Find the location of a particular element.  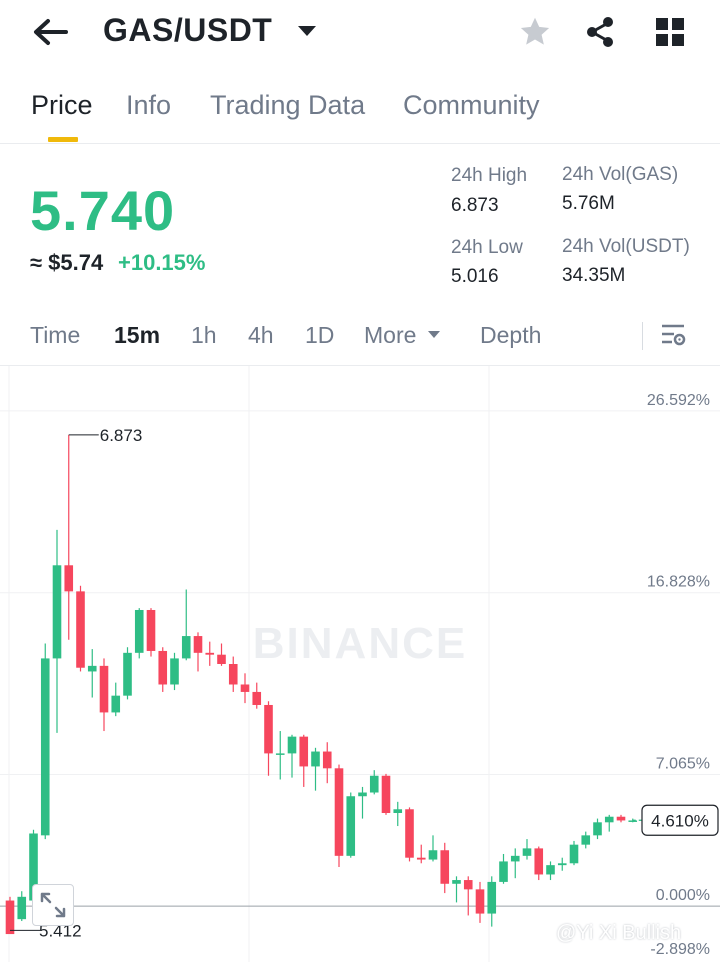

tab-community: Community is located at coordinates (471, 105).